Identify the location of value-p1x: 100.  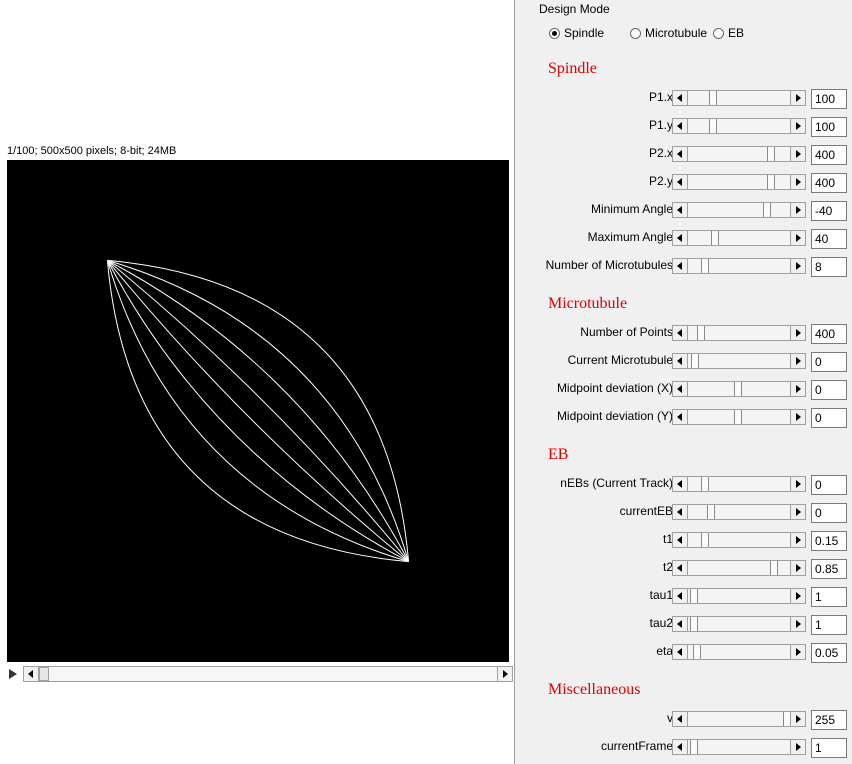
(829, 99).